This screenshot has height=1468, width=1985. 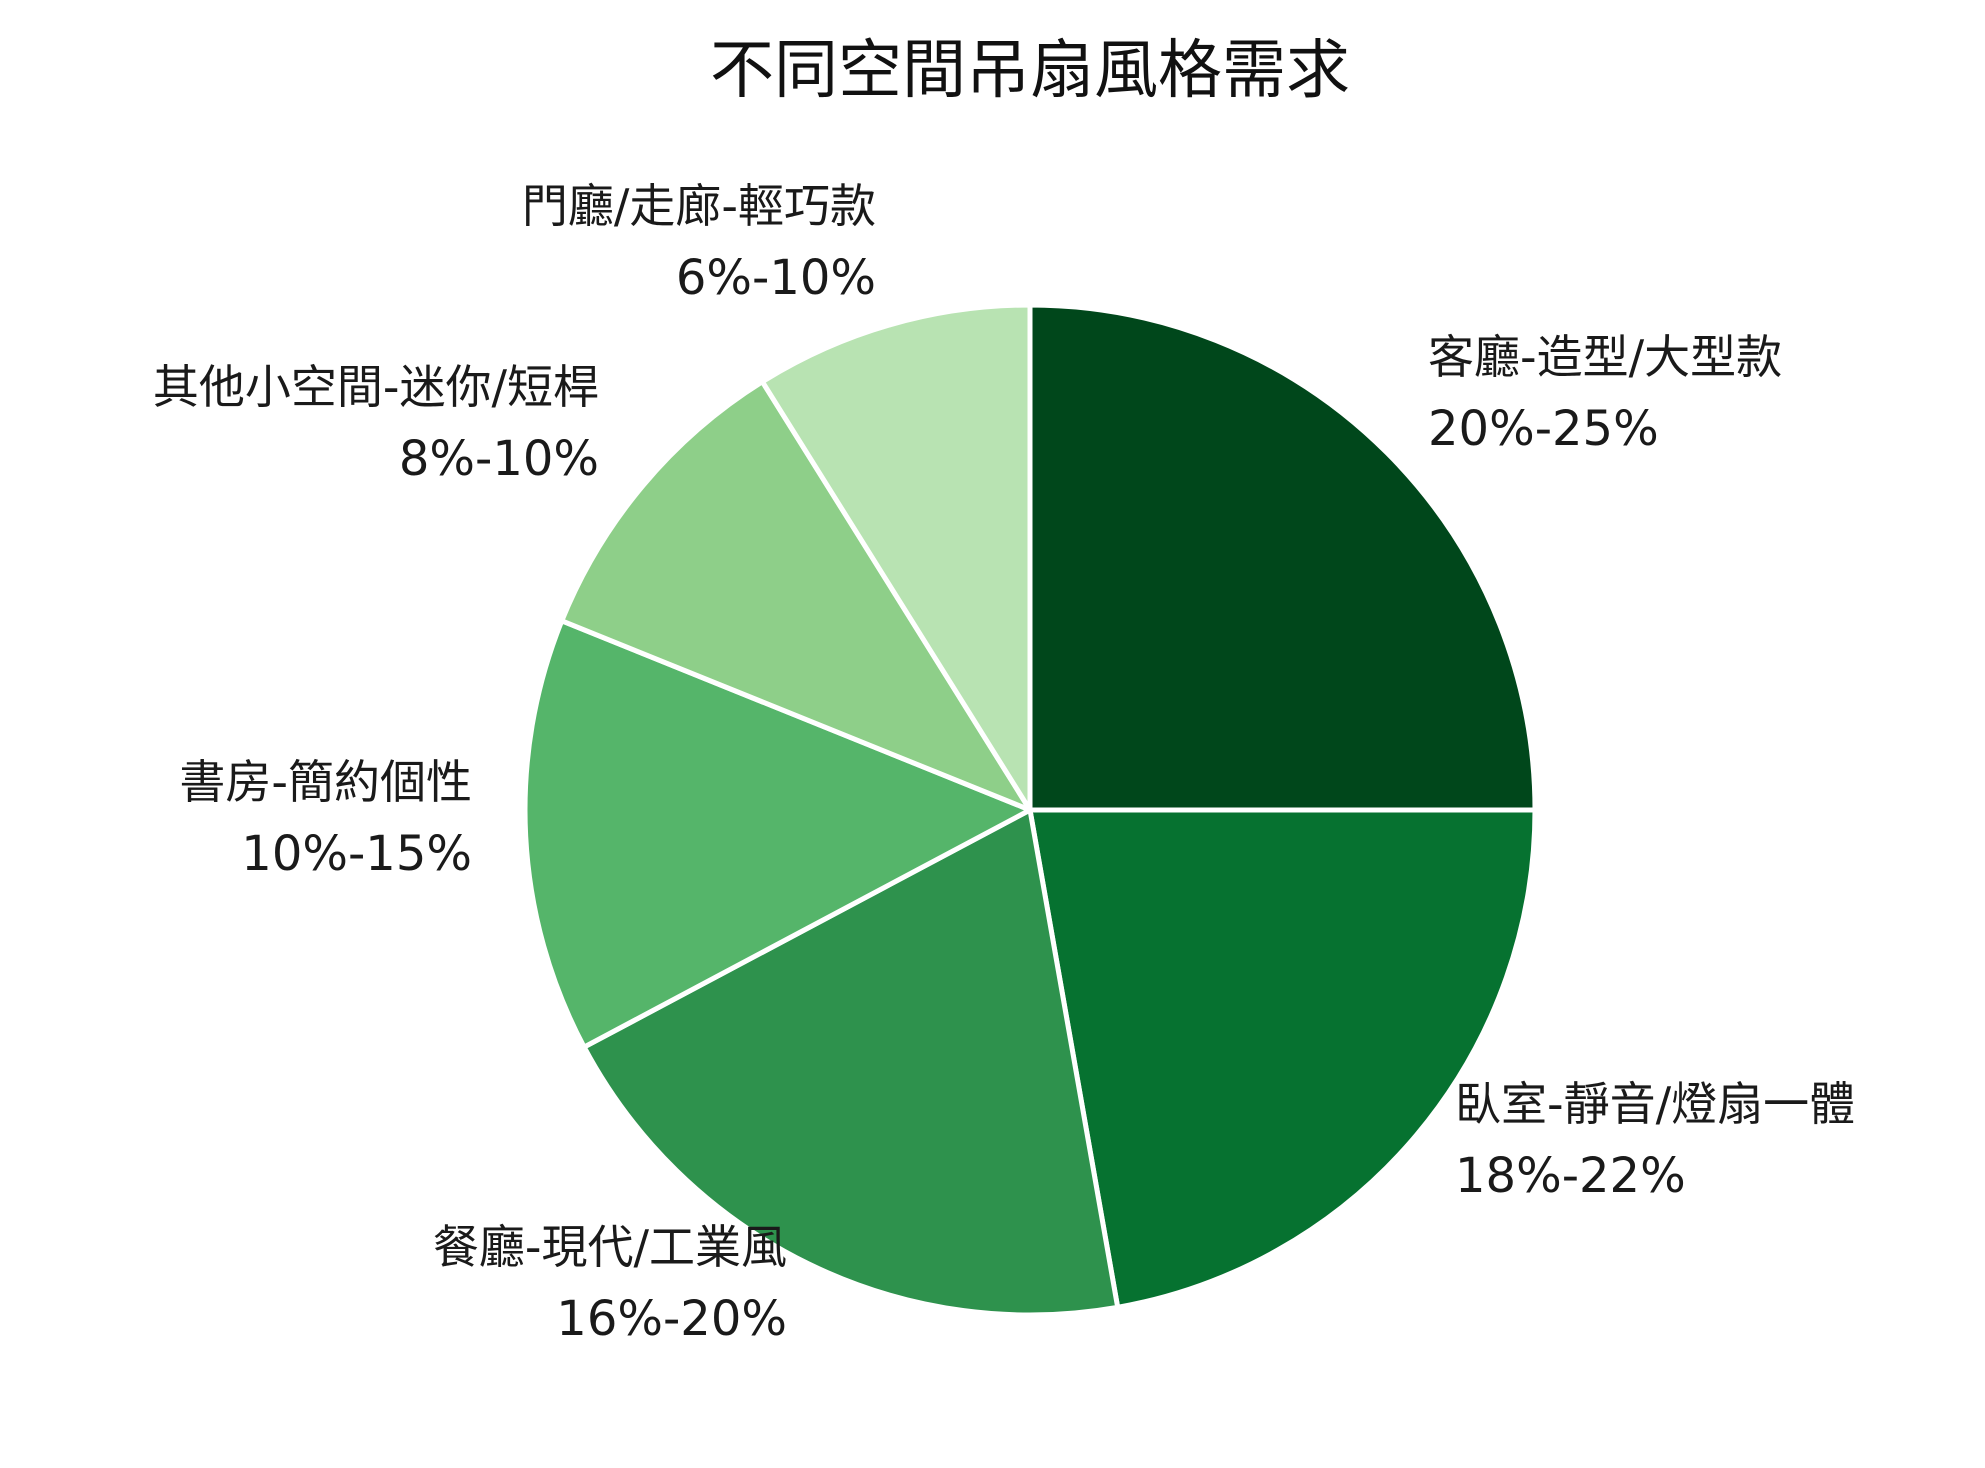 I want to click on chart-title: 不同空間吊扇風格需求, so click(x=1030, y=71).